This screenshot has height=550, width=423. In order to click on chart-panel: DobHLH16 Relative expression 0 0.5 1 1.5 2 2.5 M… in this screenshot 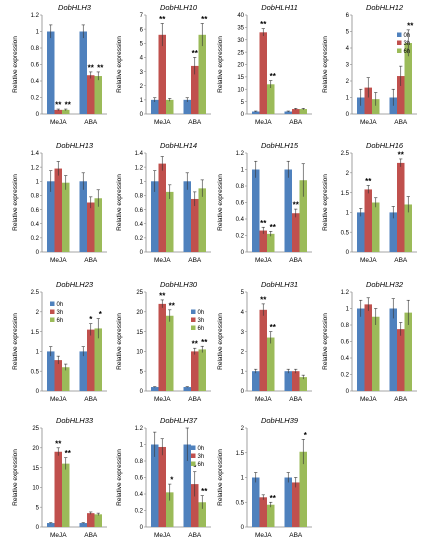, I will do `click(369, 202)`.